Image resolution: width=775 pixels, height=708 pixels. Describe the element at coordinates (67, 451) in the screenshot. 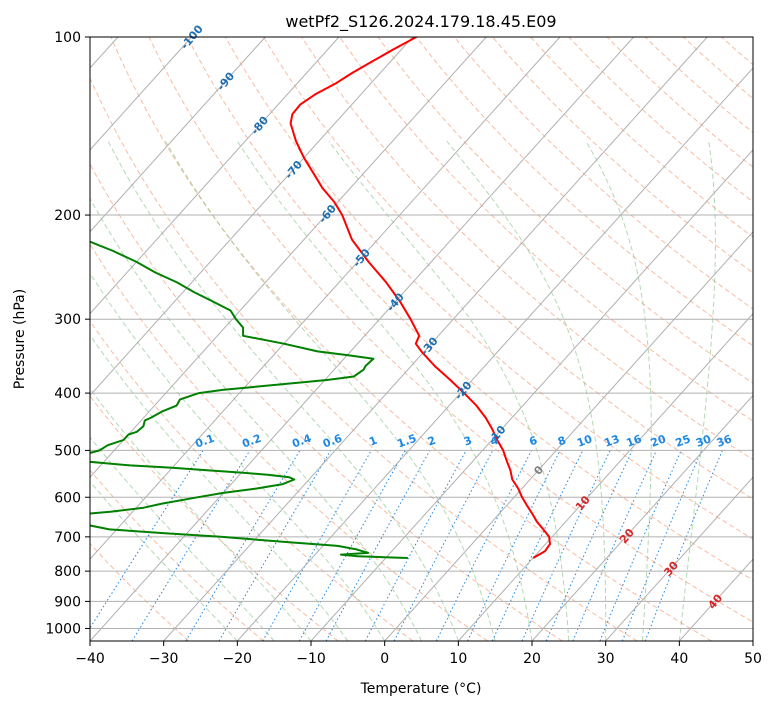

I see `y-tick-label: 500` at that location.